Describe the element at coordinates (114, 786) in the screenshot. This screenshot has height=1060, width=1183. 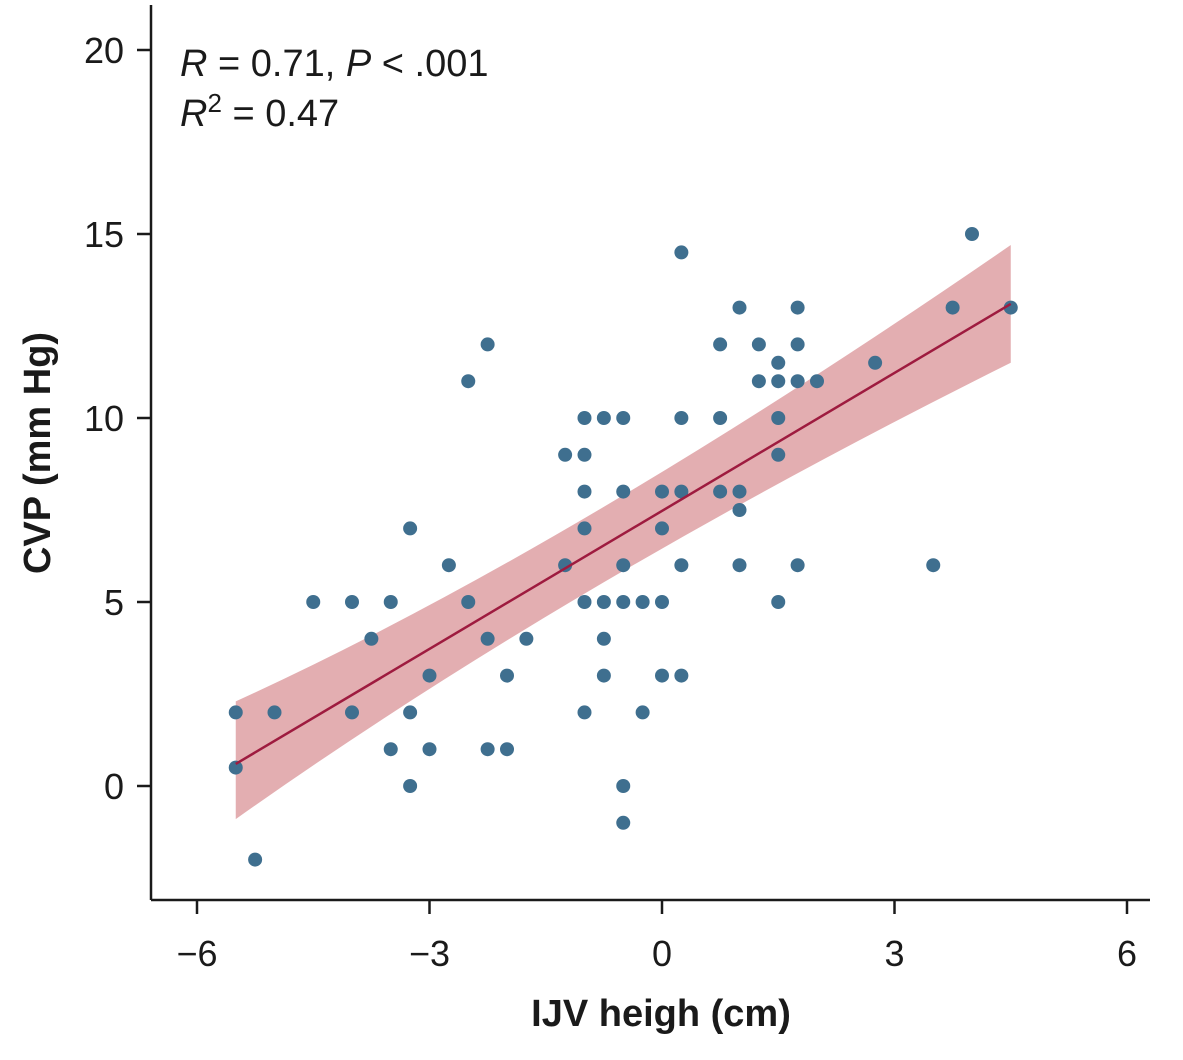
I see `y-tick-label: 0` at that location.